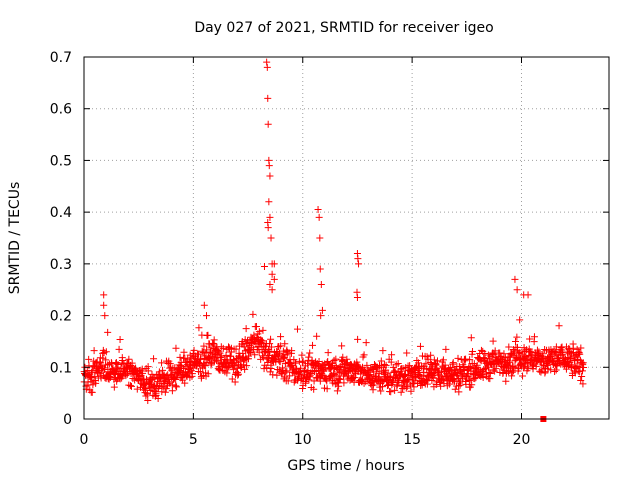  Describe the element at coordinates (345, 466) in the screenshot. I see `x-axis-label: GPS time / hours` at that location.